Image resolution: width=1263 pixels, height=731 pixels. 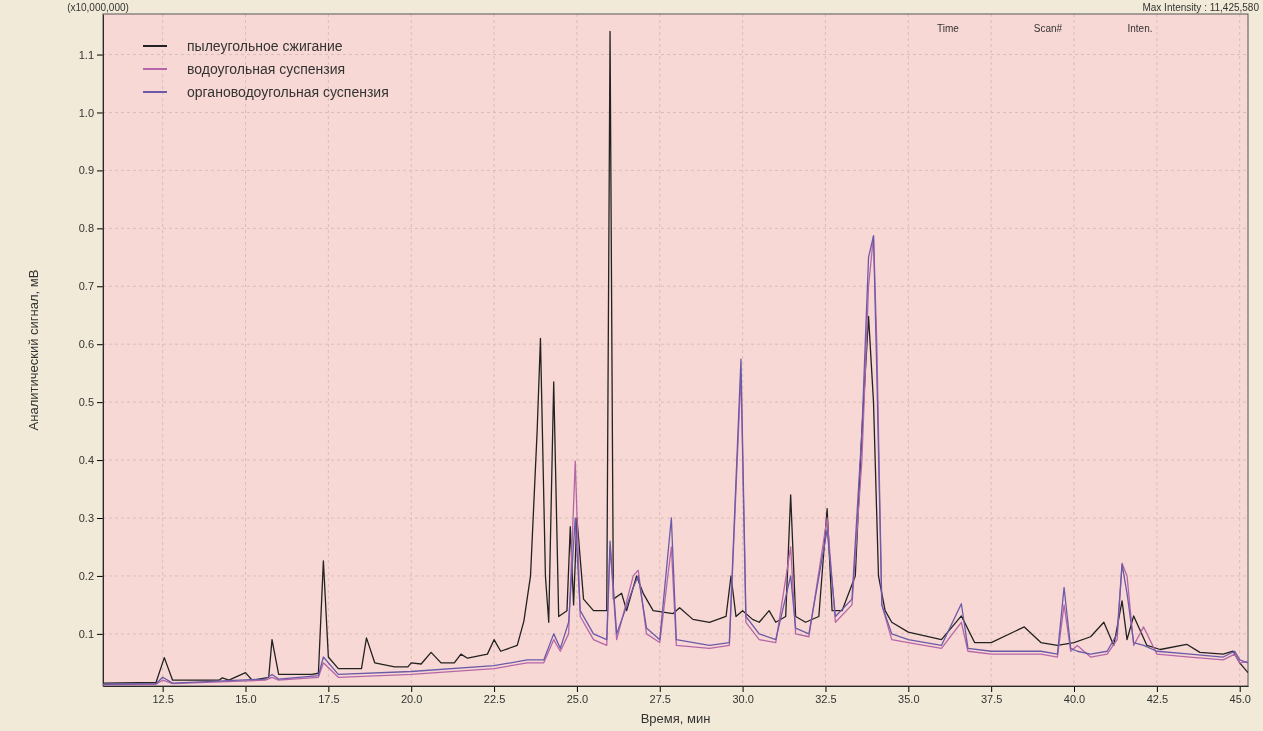 What do you see at coordinates (991, 698) in the screenshot?
I see `x-tick-label: 37.5` at bounding box center [991, 698].